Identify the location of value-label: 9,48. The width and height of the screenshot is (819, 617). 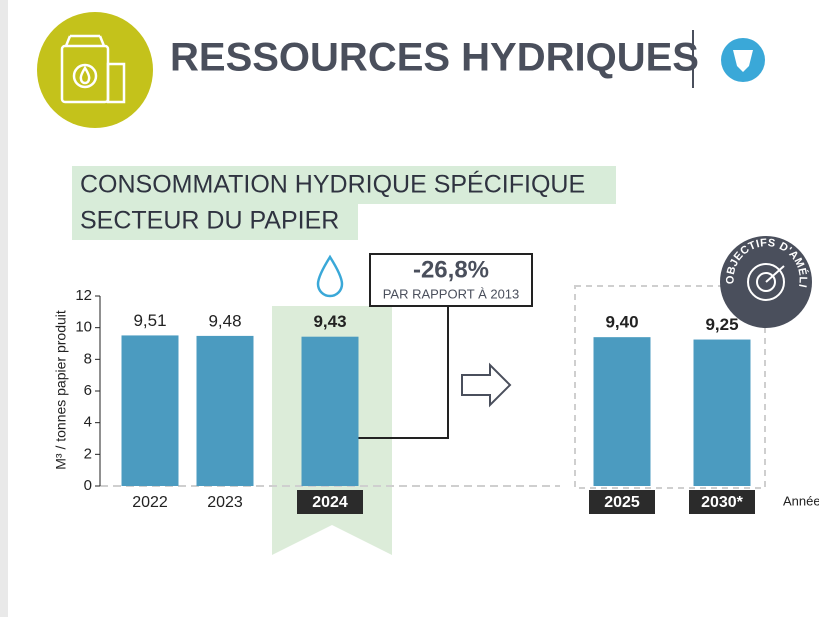
(224, 320).